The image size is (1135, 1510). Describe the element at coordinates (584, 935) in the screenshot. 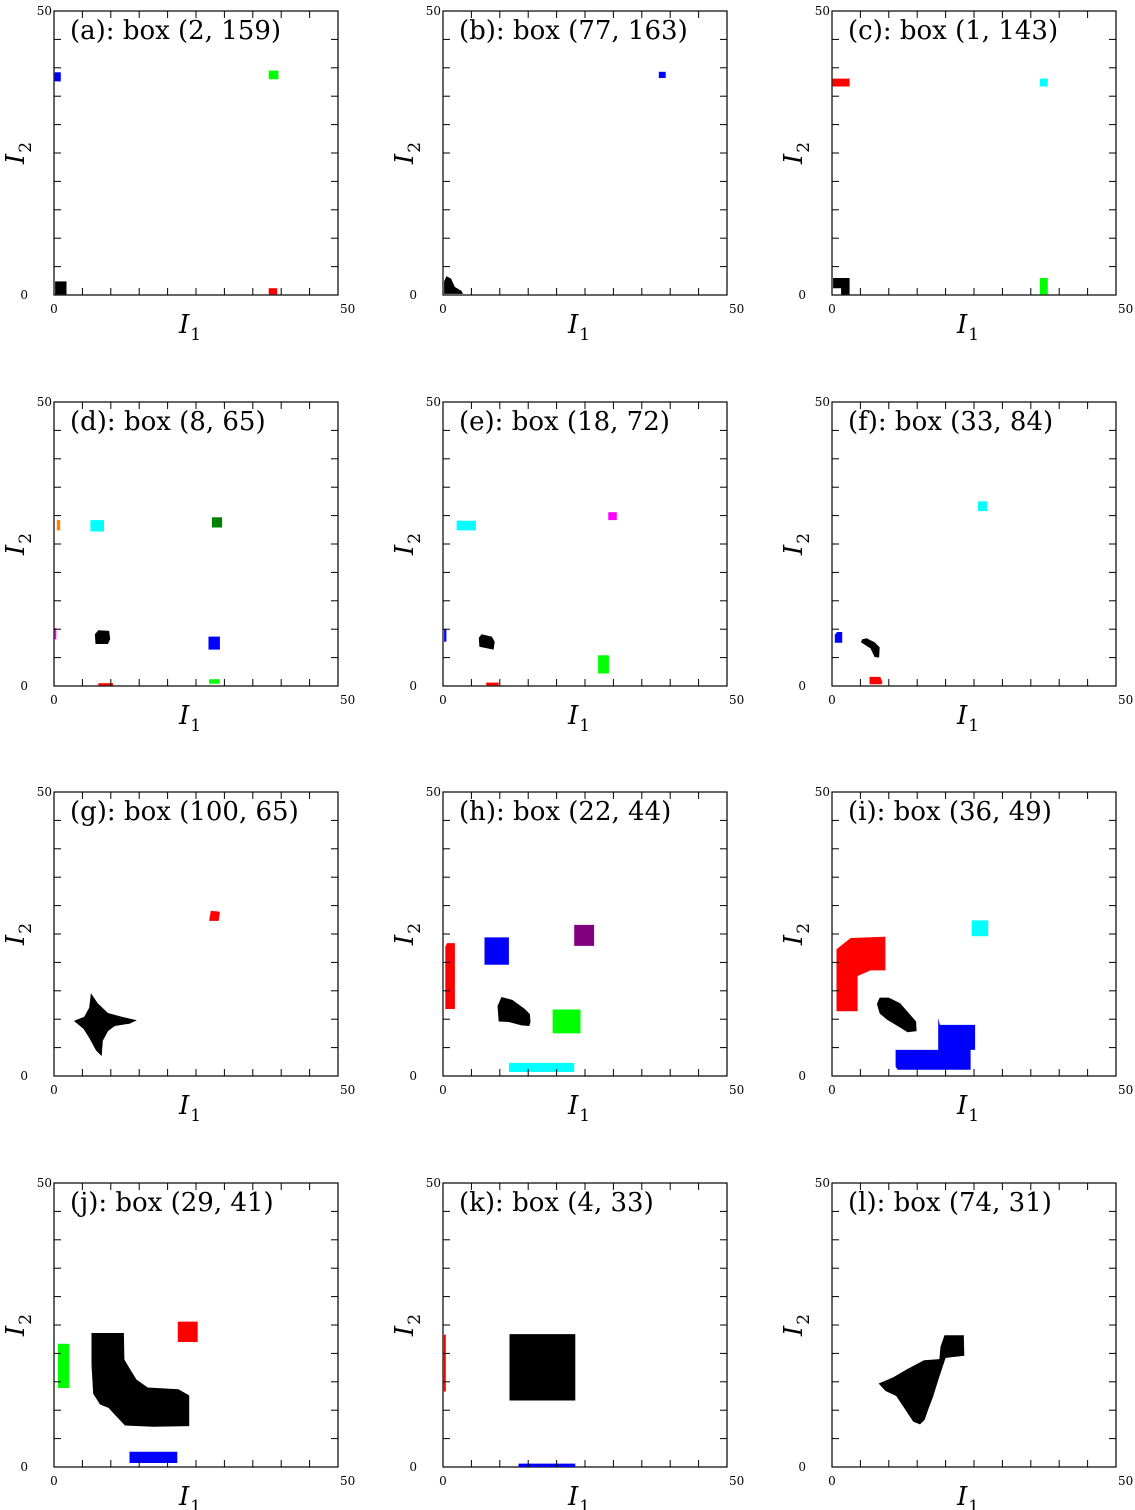

I see `region-purple` at that location.